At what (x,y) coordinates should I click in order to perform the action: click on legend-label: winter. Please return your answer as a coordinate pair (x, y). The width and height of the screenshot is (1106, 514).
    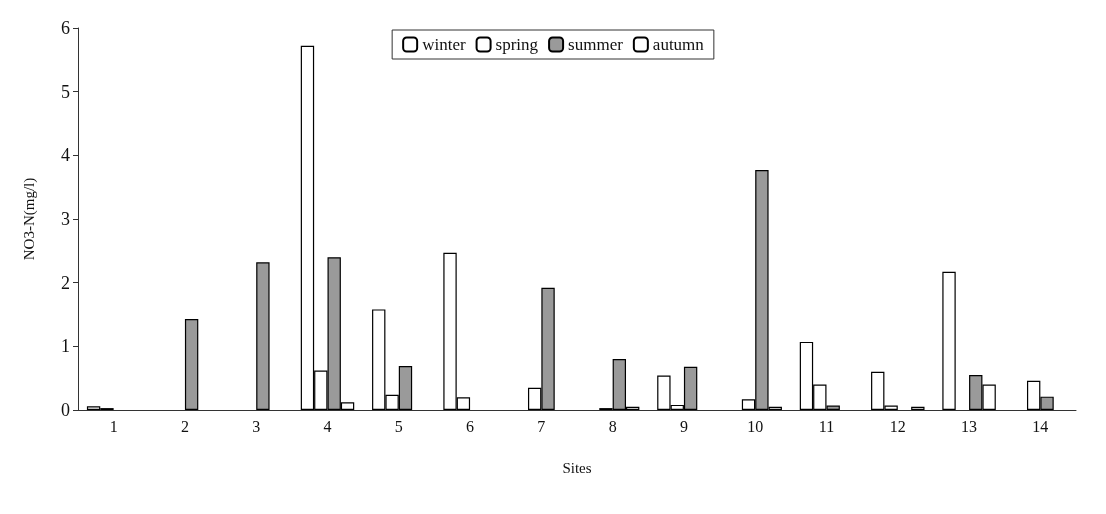
    Looking at the image, I should click on (444, 44).